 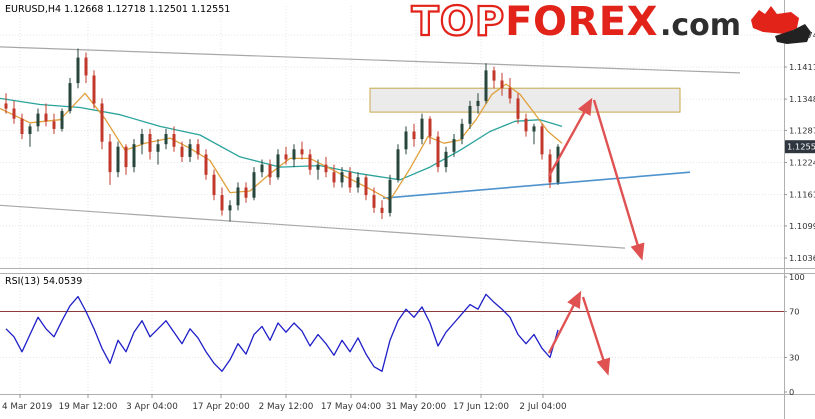 What do you see at coordinates (221, 407) in the screenshot?
I see `date-axis-label: 17 Apr 20:00` at bounding box center [221, 407].